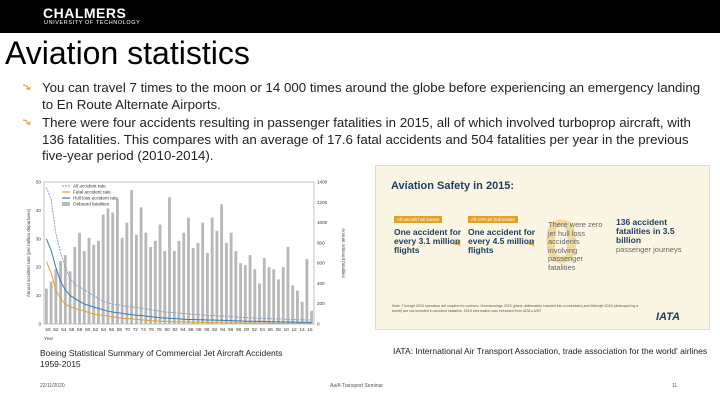  I want to click on header-bar: CHALMERS UNIVERSITY OF TECHNOLOGY, so click(360, 16).